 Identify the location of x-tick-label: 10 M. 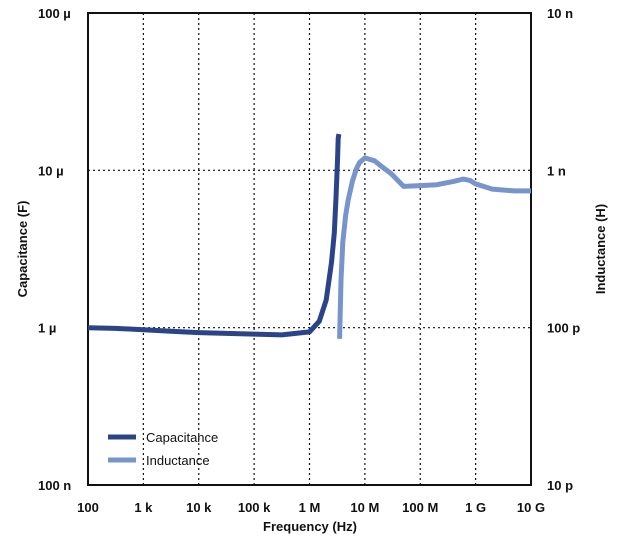
(364, 507).